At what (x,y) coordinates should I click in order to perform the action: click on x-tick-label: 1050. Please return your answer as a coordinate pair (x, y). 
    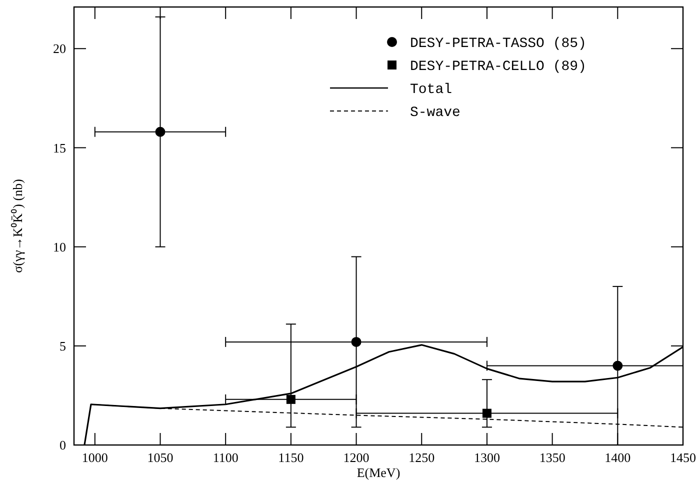
    Looking at the image, I should click on (160, 457).